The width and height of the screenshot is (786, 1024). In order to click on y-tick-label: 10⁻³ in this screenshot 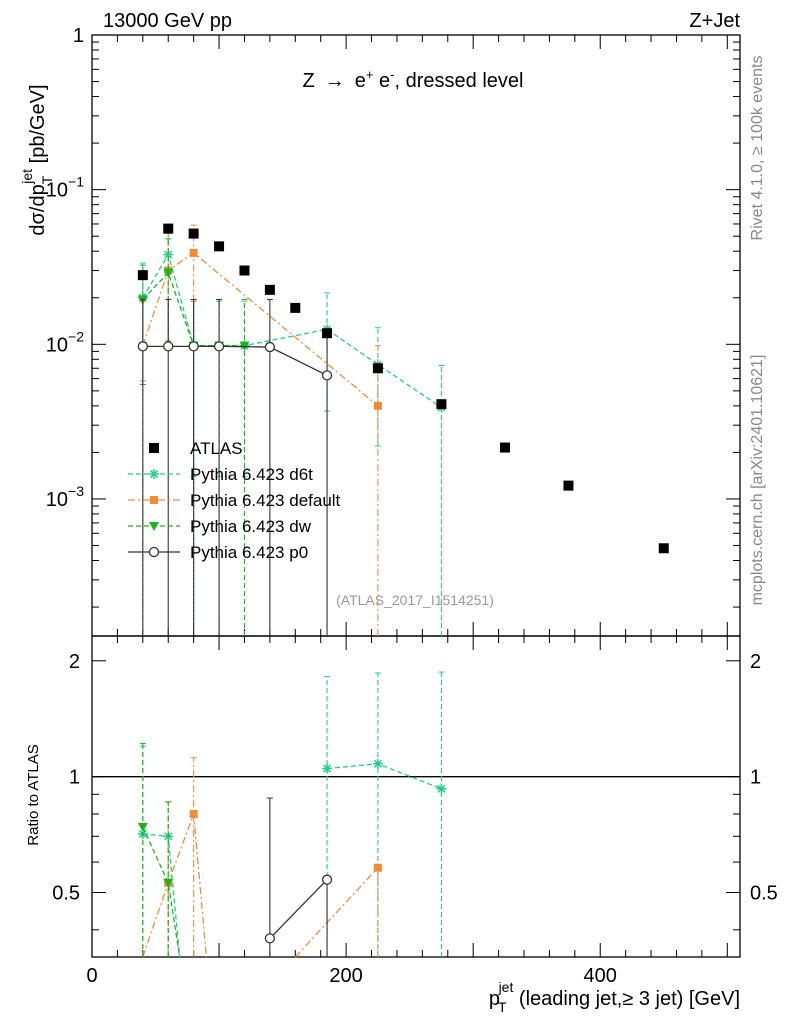, I will do `click(65, 497)`.